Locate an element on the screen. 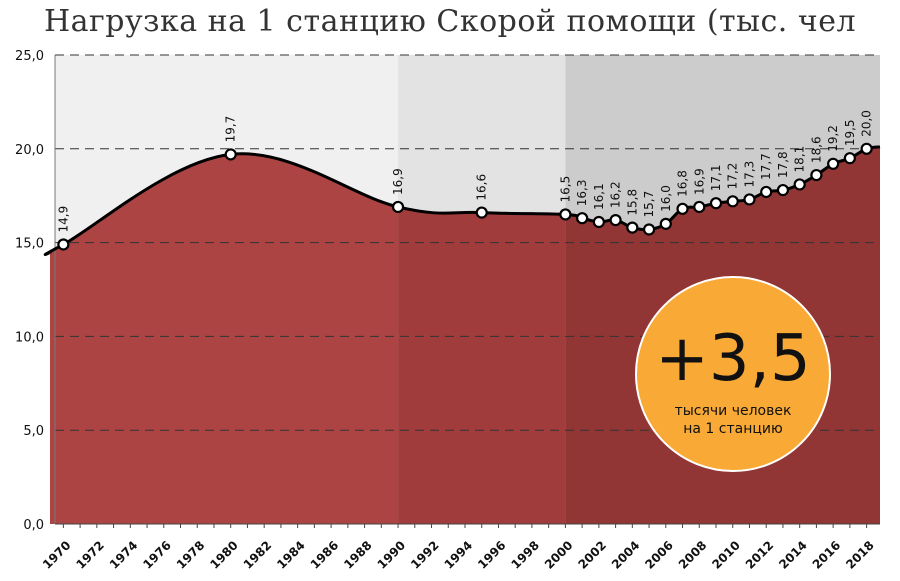  badge-line2: на 1 станцию is located at coordinates (733, 429).